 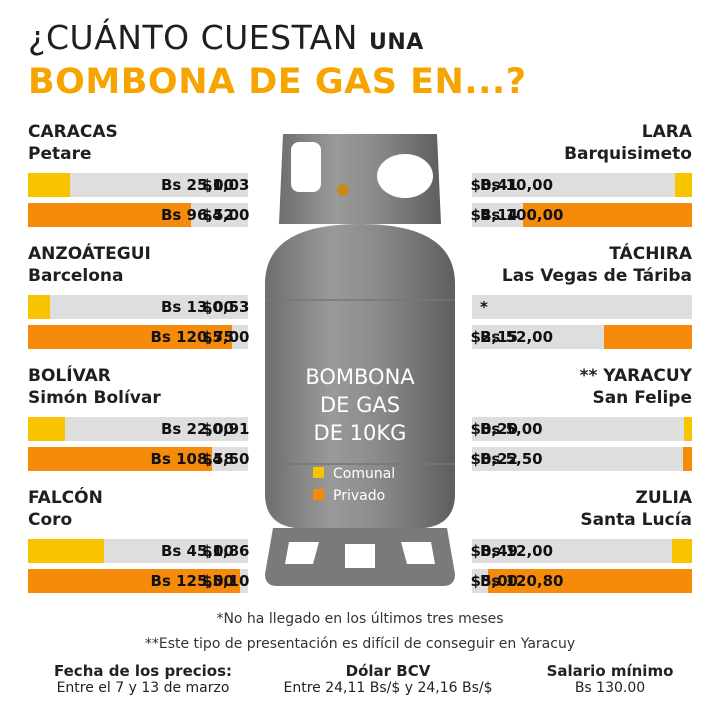 What do you see at coordinates (360, 619) in the screenshot?
I see `footnote-1: *No ha llegado en los últimos tres meses` at bounding box center [360, 619].